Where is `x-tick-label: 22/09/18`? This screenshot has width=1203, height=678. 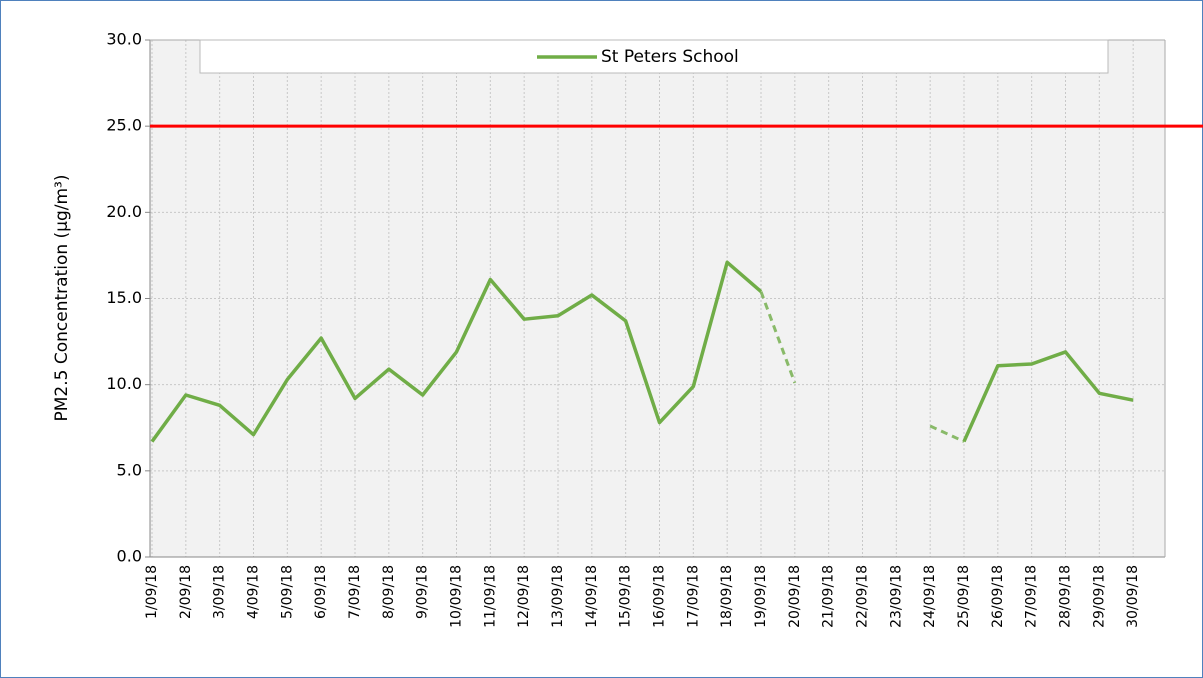
x-tick-label: 22/09/18 is located at coordinates (863, 596).